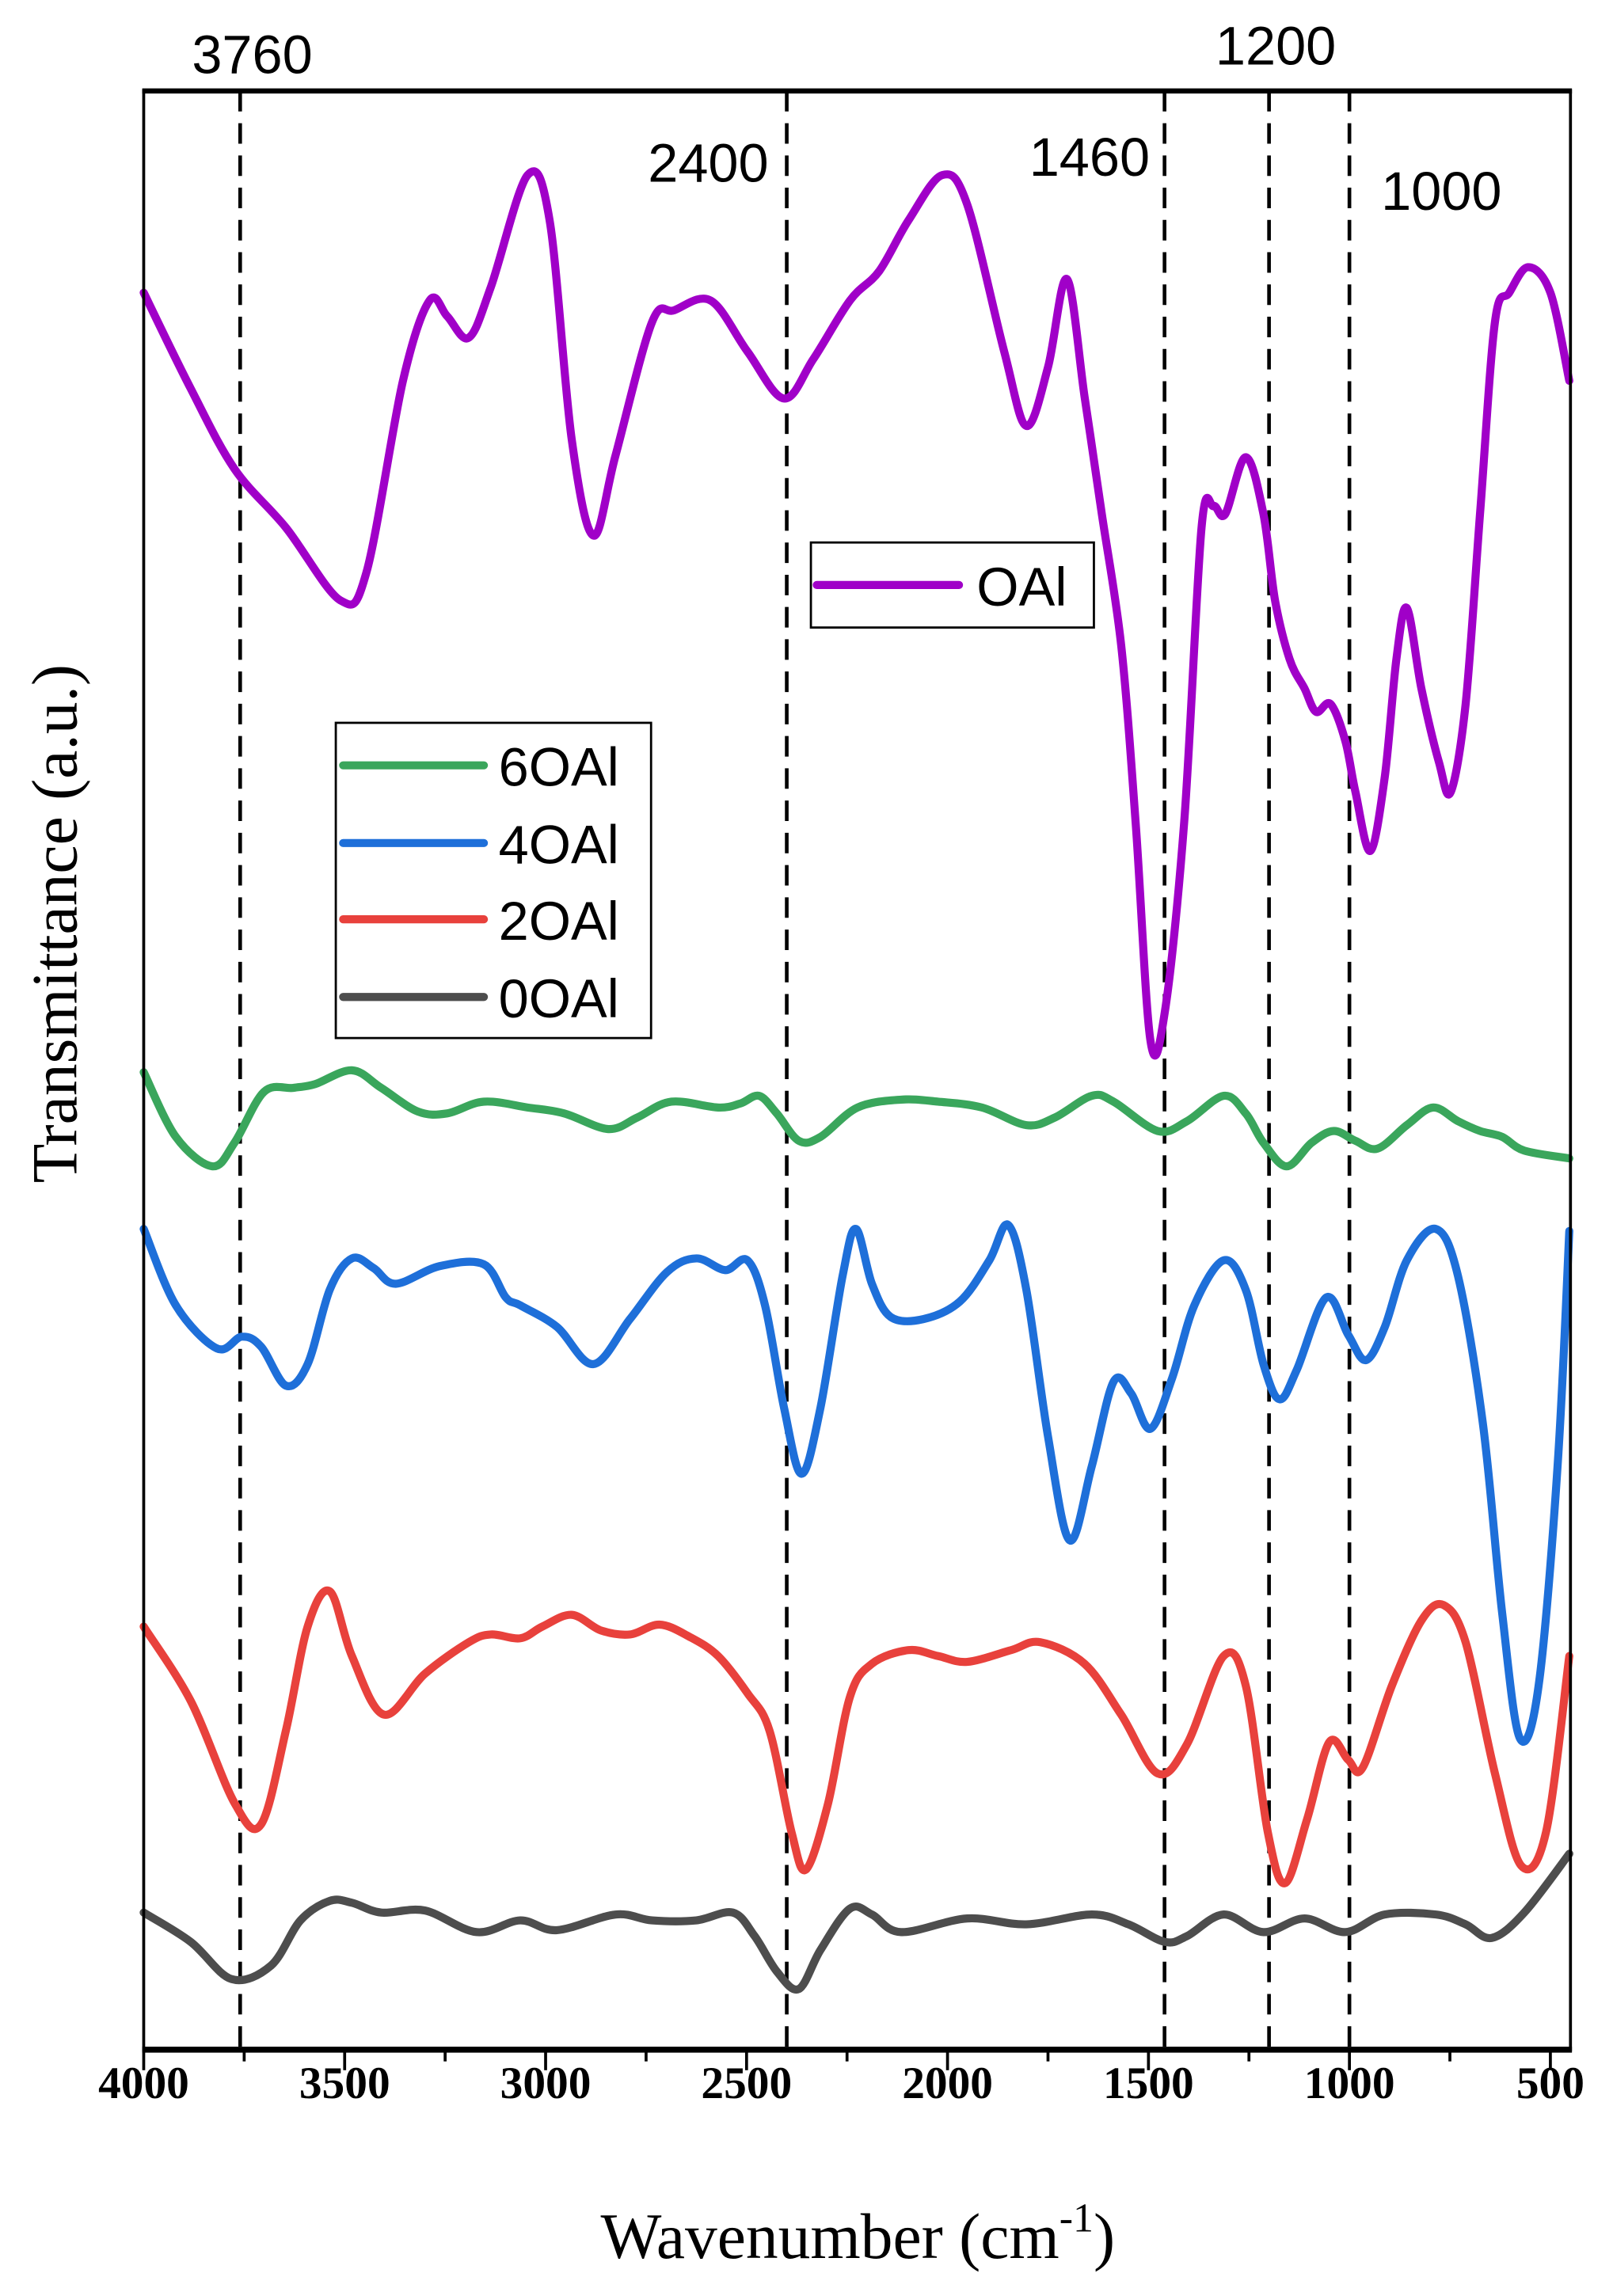  What do you see at coordinates (1550, 2083) in the screenshot?
I see `x-tick-label-500: 500` at bounding box center [1550, 2083].